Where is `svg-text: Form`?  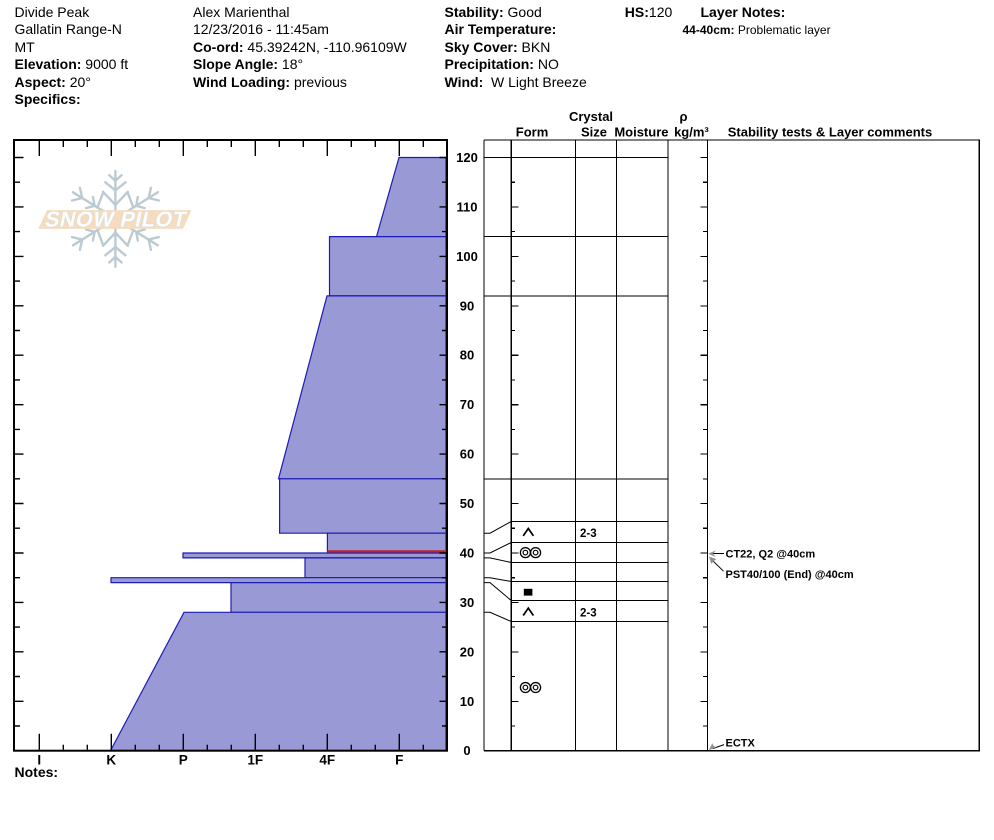
svg-text: Form is located at coordinates (532, 132).